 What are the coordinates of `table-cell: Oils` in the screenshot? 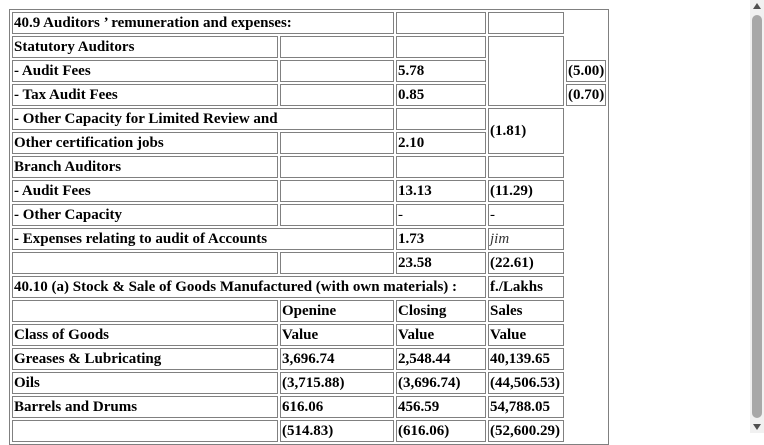 It's located at (145, 383).